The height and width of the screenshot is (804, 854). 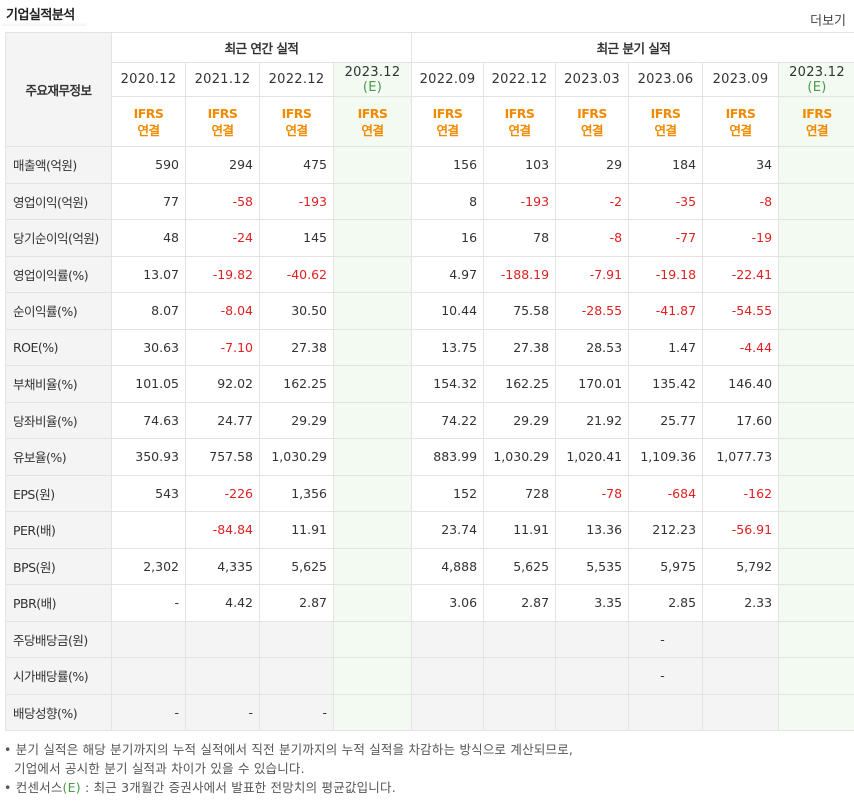 I want to click on table-cell: 28.53, so click(x=592, y=347).